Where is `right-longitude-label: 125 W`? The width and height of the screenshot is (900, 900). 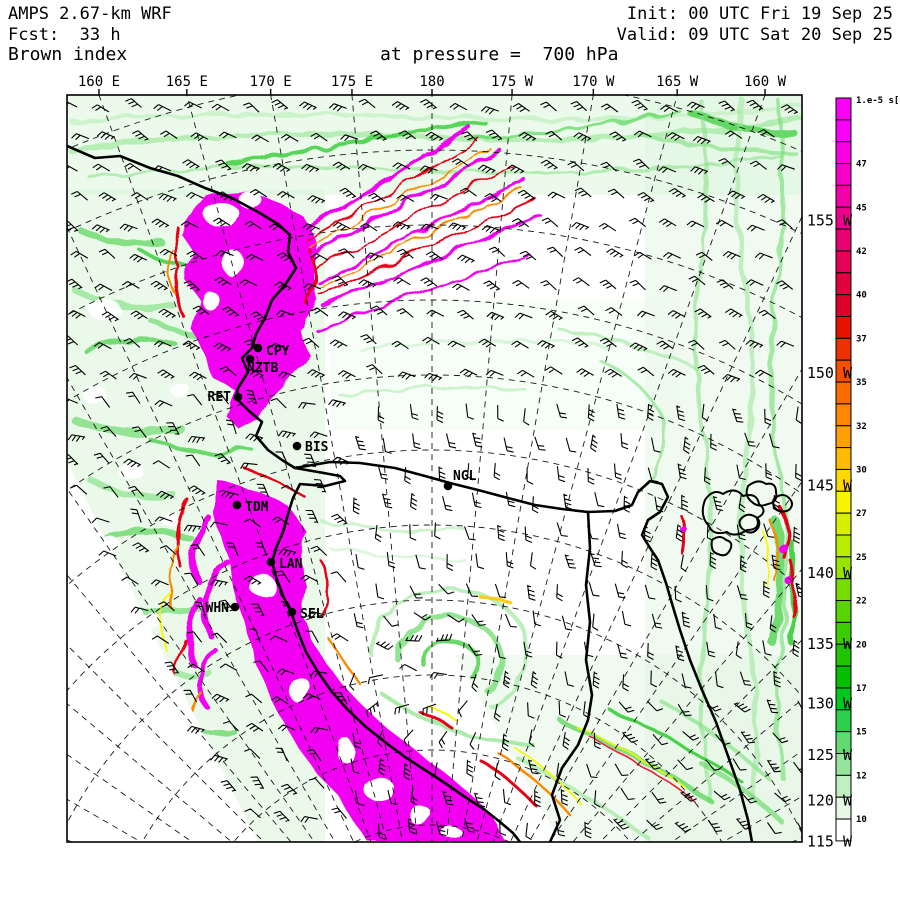 right-longitude-label: 125 W is located at coordinates (830, 755).